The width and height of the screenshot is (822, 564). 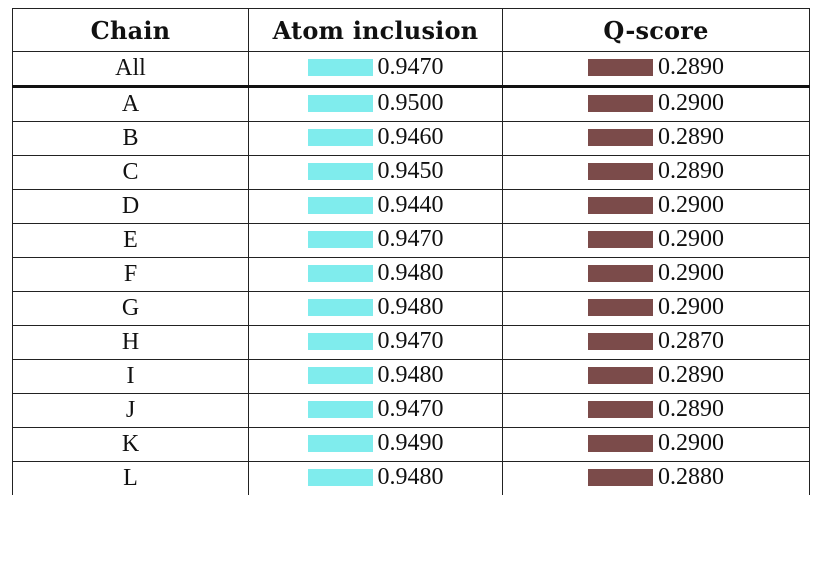 I want to click on table-row: I 0.9480 0.2890, so click(x=411, y=376).